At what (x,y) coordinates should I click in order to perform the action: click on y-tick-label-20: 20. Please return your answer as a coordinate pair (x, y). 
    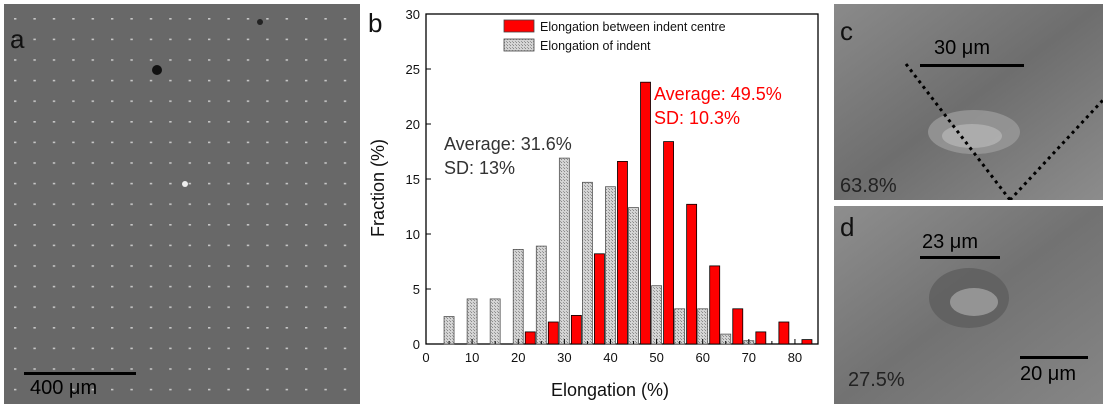
    Looking at the image, I should click on (413, 124).